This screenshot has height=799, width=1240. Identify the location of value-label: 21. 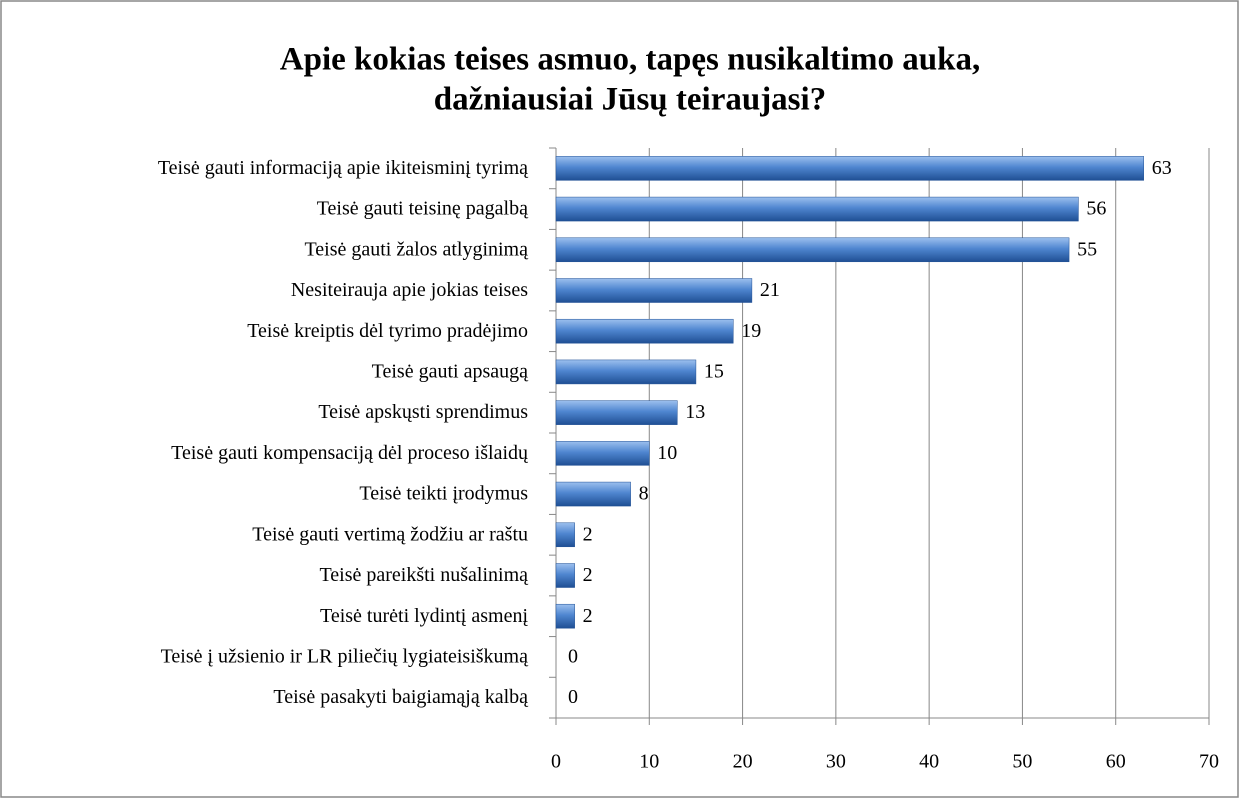
(770, 290).